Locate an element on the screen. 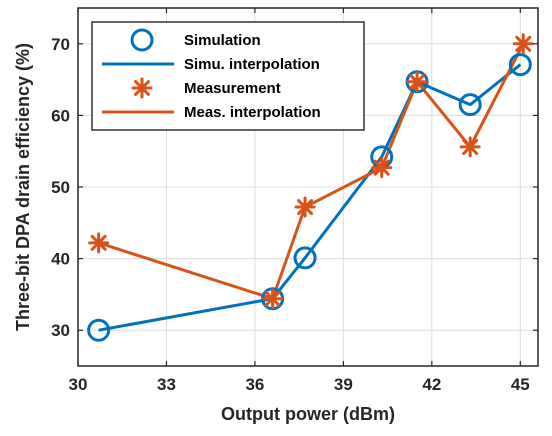 This screenshot has height=436, width=552. legend-simulation-marker is located at coordinates (142, 40).